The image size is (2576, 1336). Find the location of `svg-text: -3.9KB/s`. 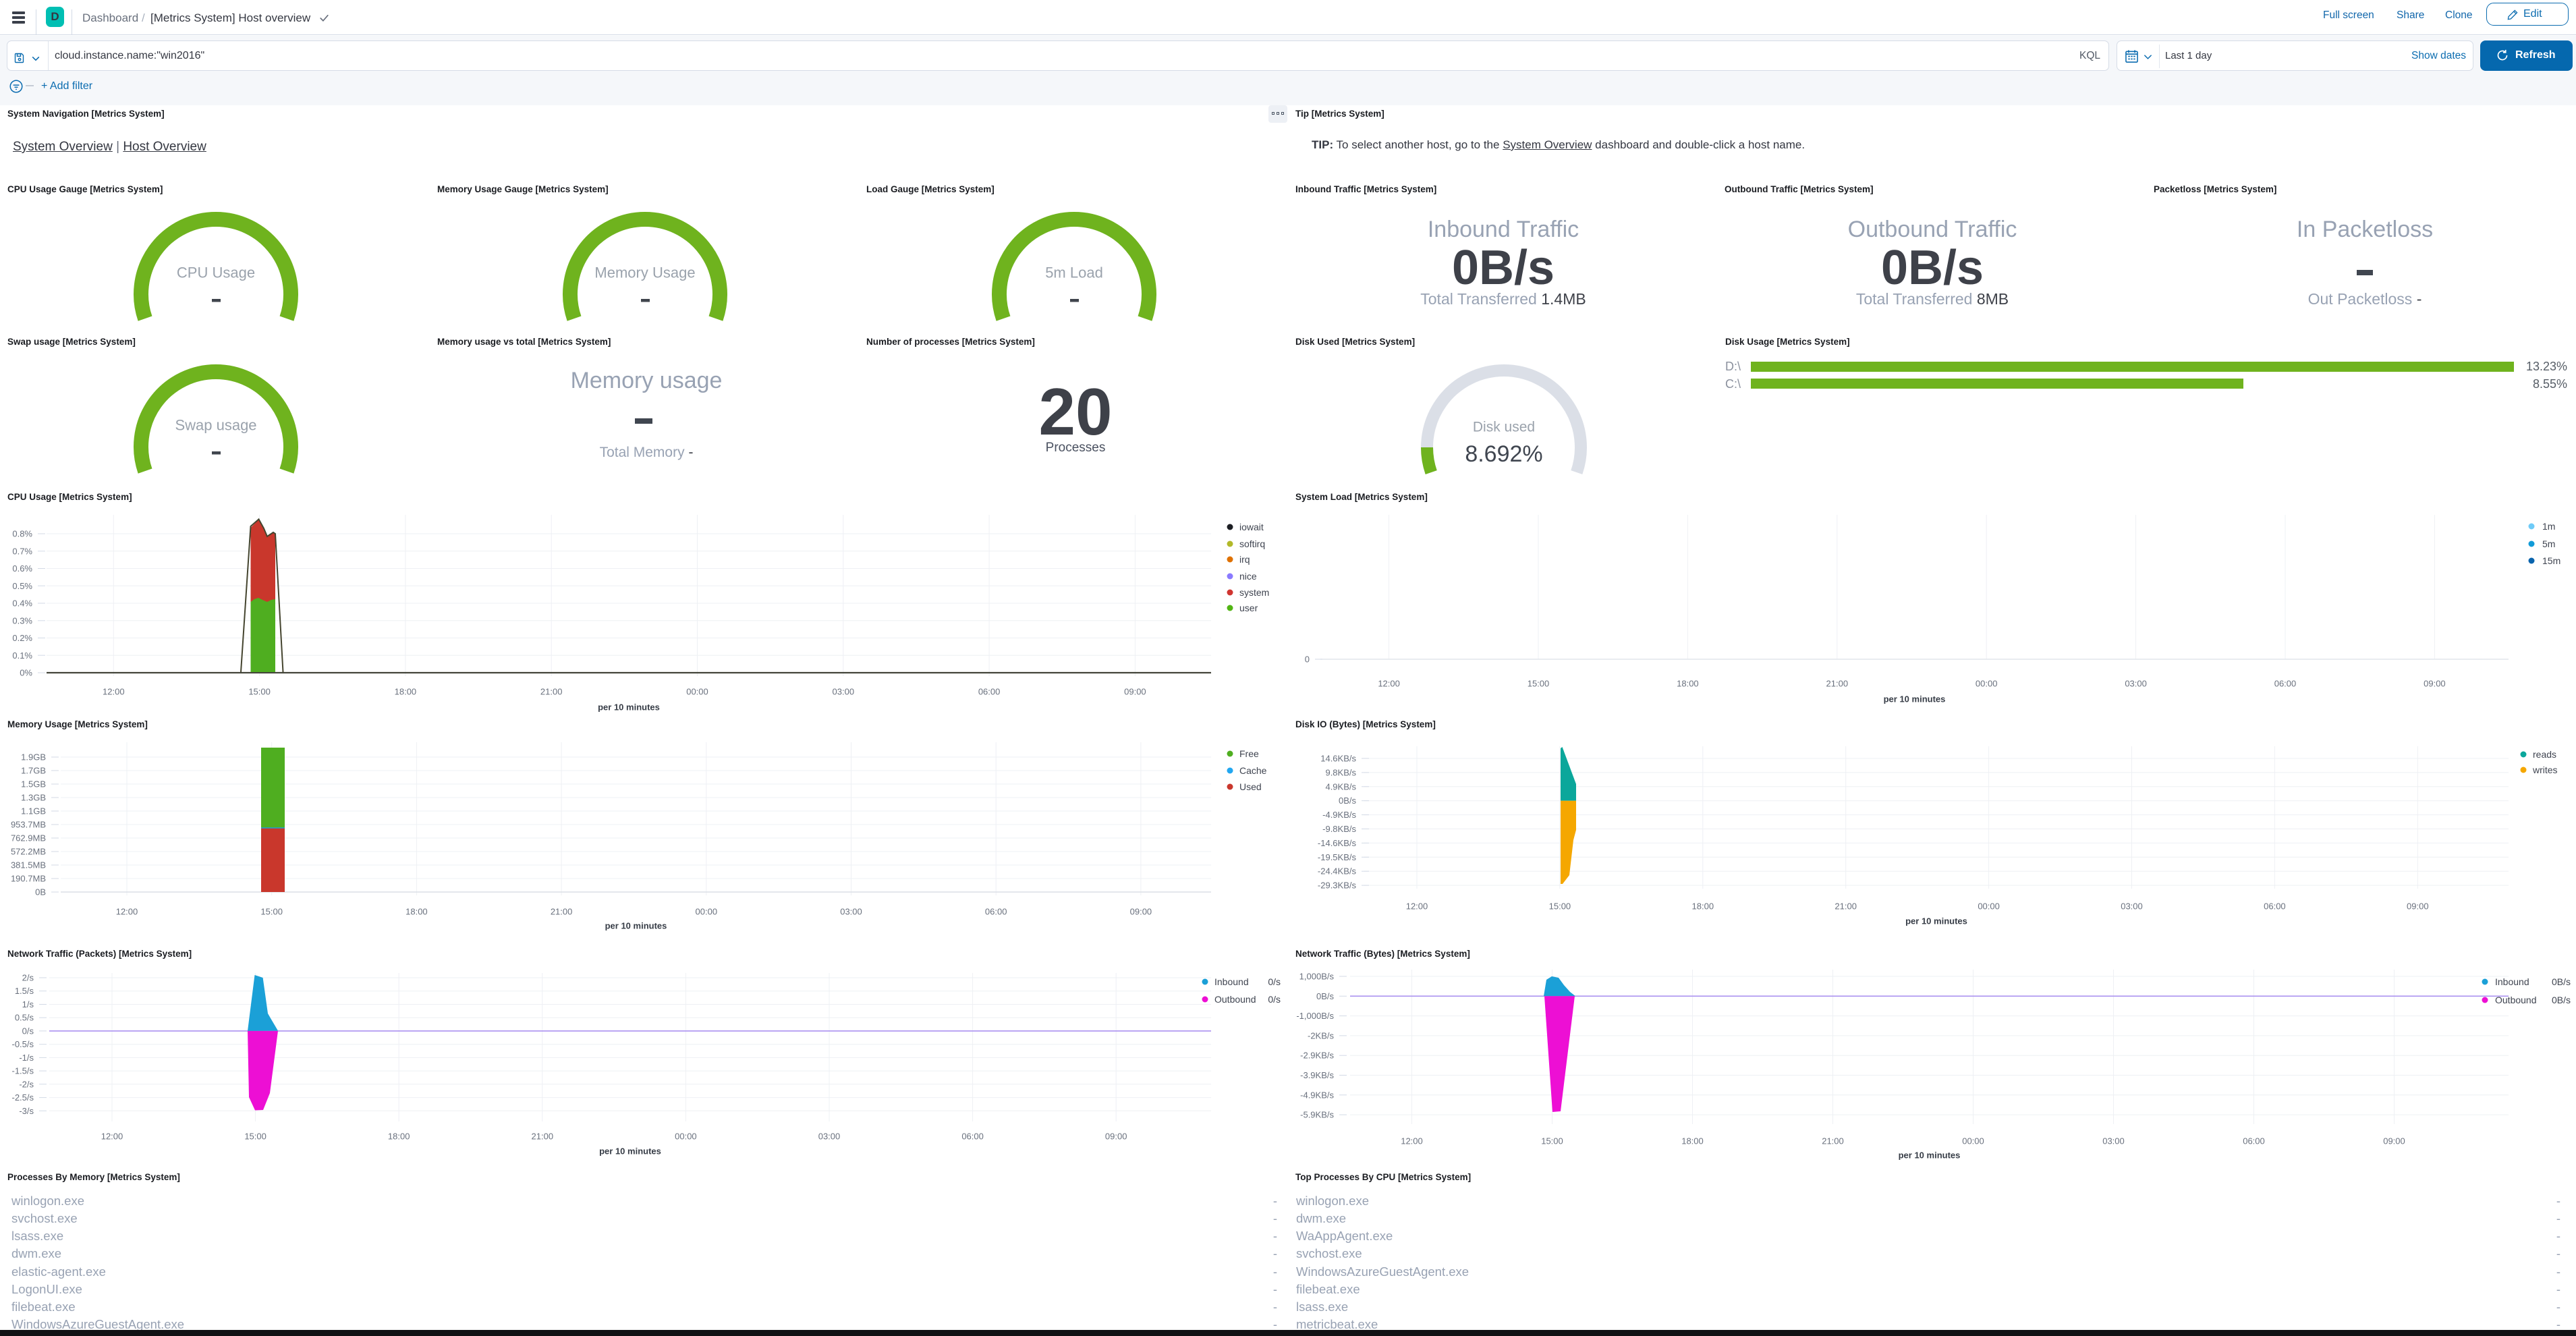

svg-text: -3.9KB/s is located at coordinates (1317, 1075).